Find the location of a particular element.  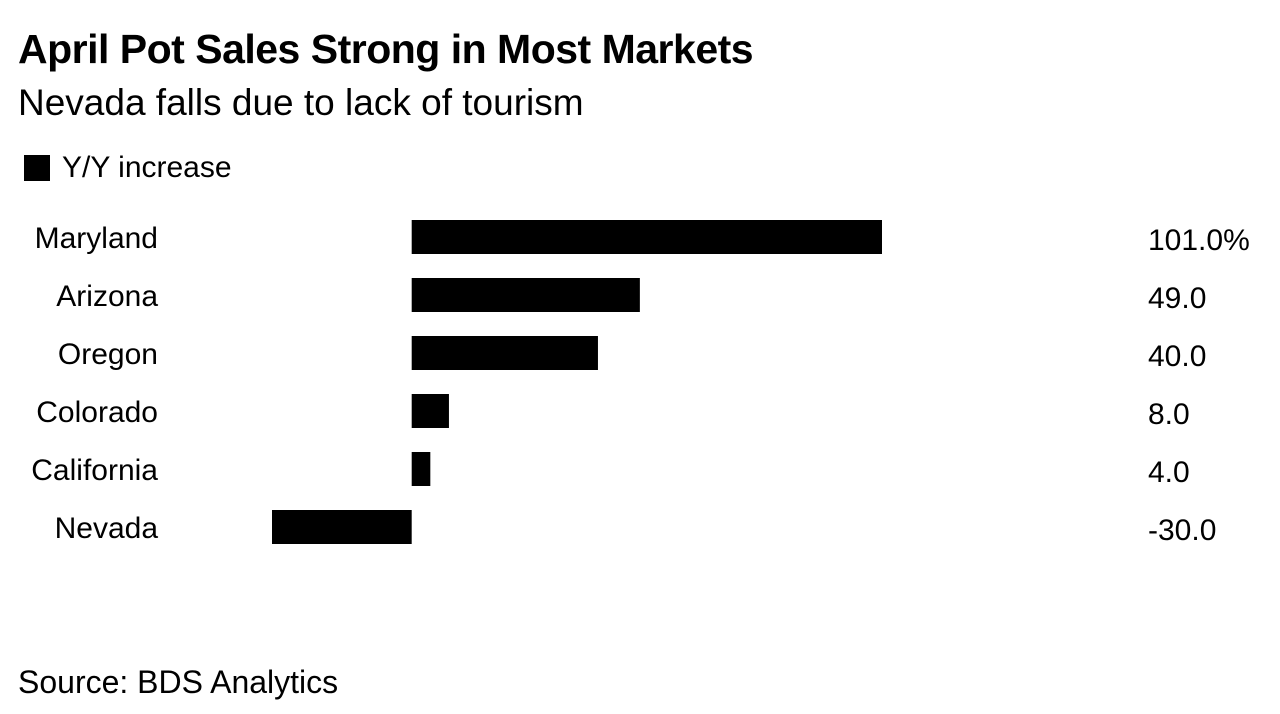

bar-colorado is located at coordinates (430, 411).